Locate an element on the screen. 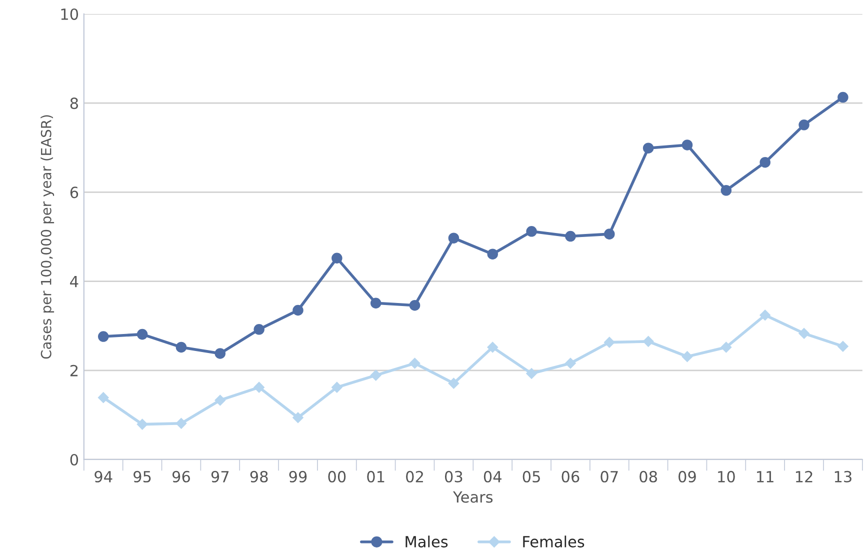 Image resolution: width=865 pixels, height=559 pixels. legend-label: Males is located at coordinates (427, 542).